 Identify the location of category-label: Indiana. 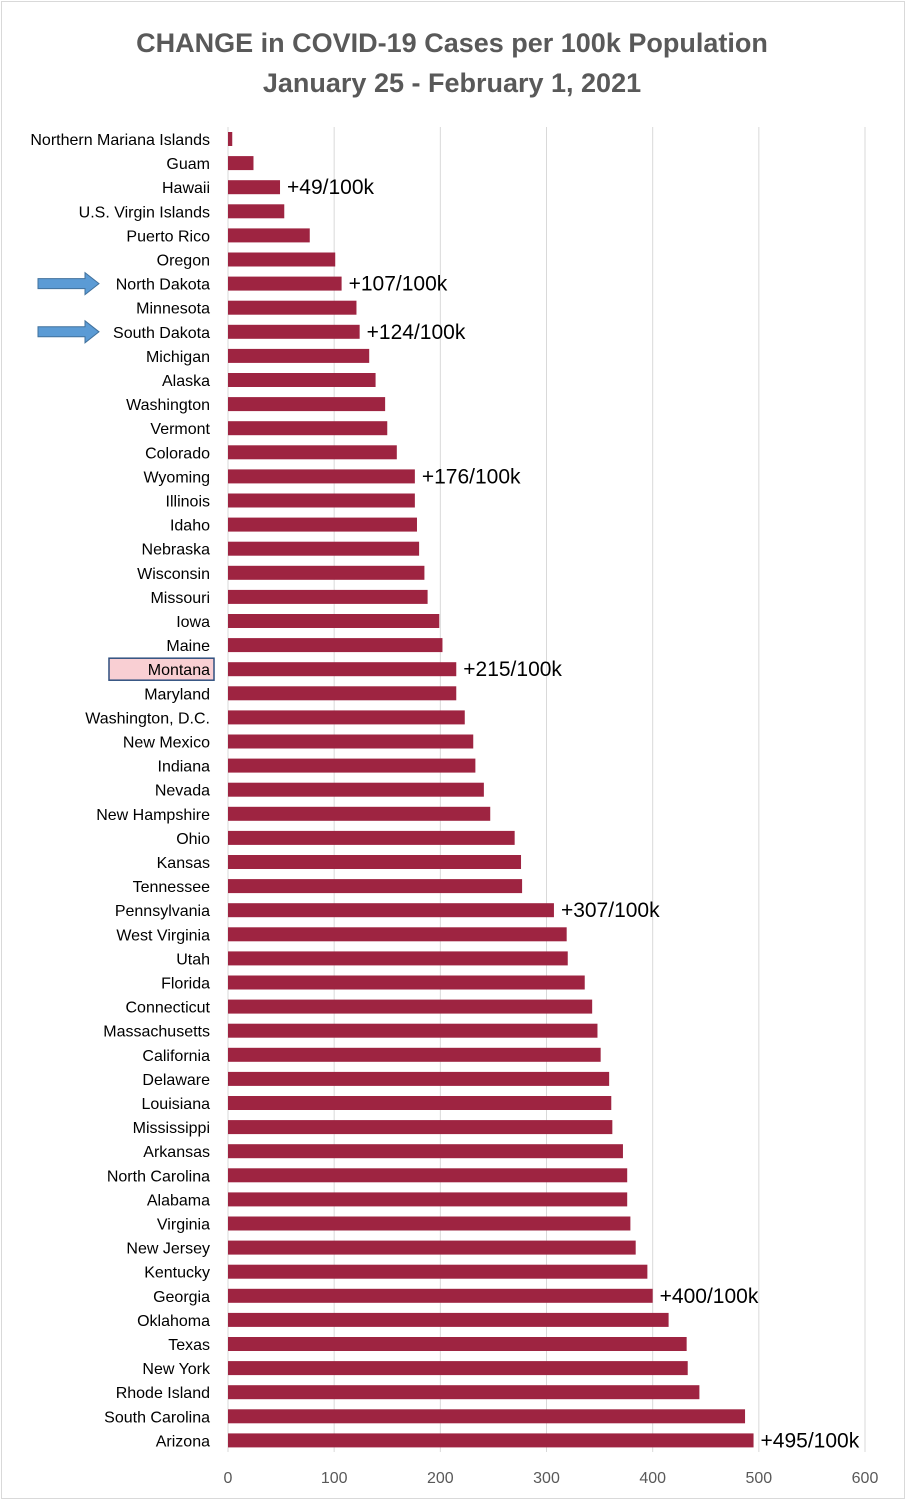
(184, 767).